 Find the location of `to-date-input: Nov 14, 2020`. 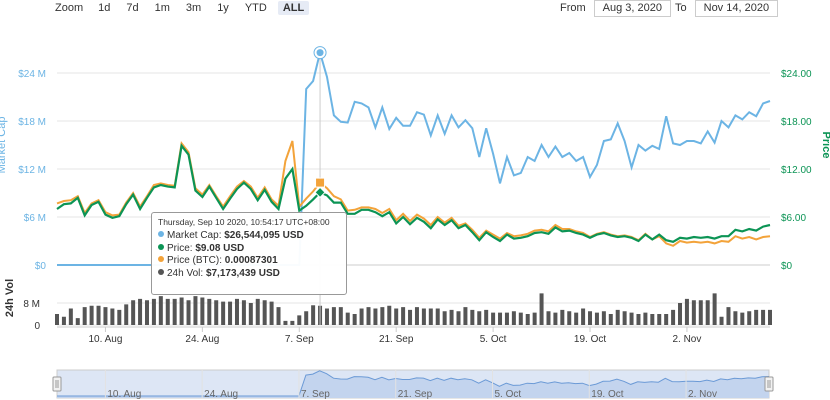

to-date-input: Nov 14, 2020 is located at coordinates (736, 8).